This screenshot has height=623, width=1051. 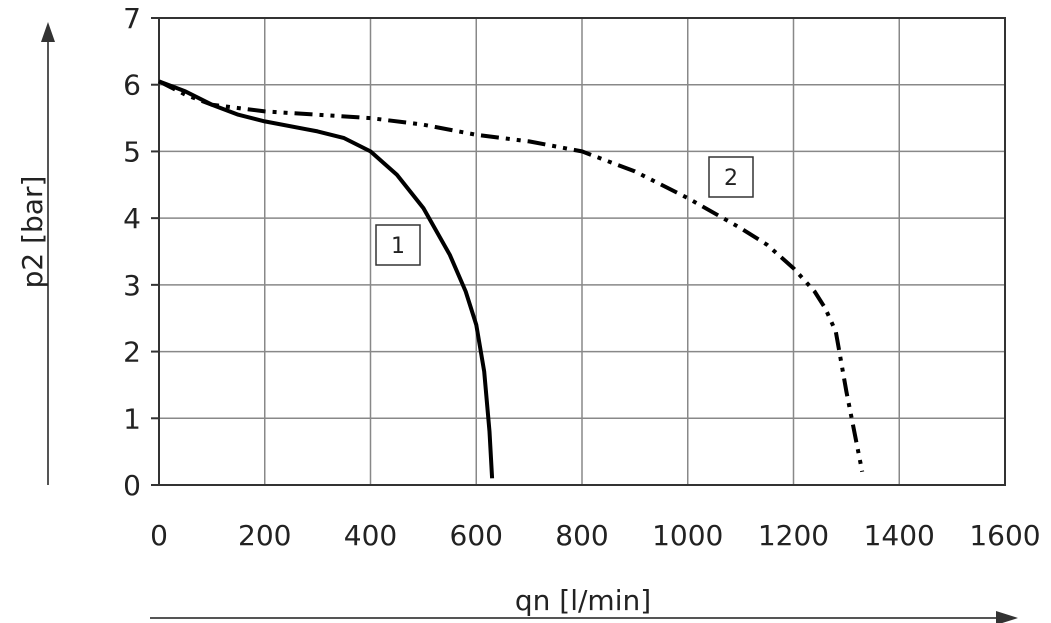 I want to click on y-tick-label: 3, so click(x=132, y=285).